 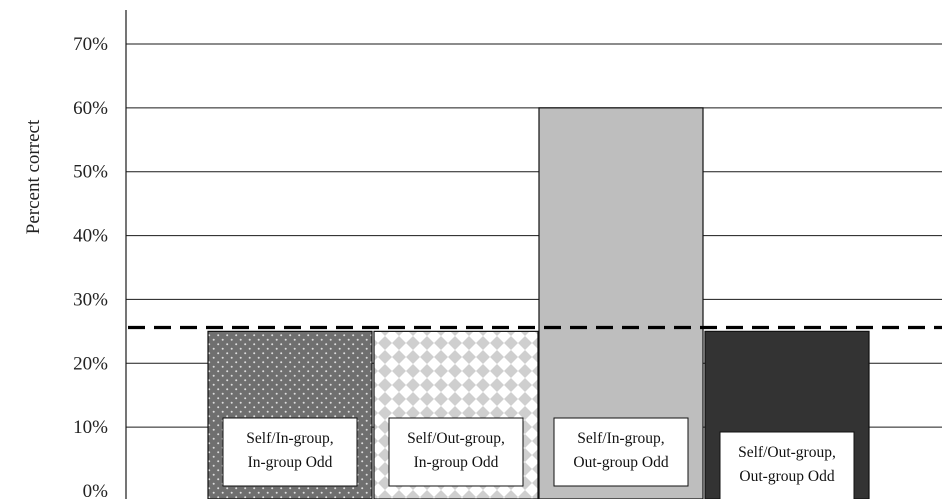 I want to click on axes: 0% 10% 20% 30% 40% 50% 60% 70%, so click(x=100, y=254).